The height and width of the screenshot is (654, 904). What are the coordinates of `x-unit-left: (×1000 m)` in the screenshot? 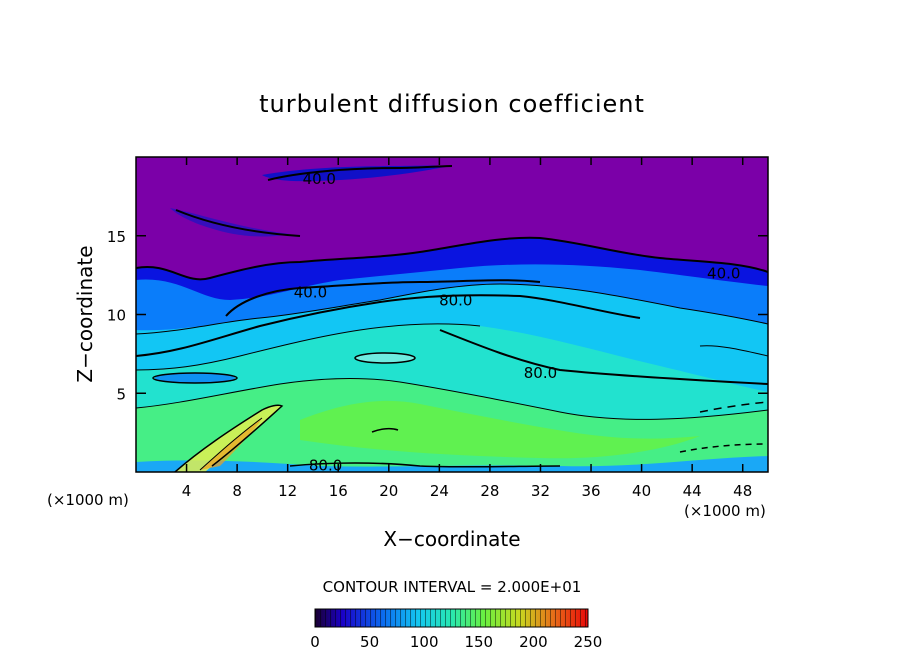 It's located at (88, 500).